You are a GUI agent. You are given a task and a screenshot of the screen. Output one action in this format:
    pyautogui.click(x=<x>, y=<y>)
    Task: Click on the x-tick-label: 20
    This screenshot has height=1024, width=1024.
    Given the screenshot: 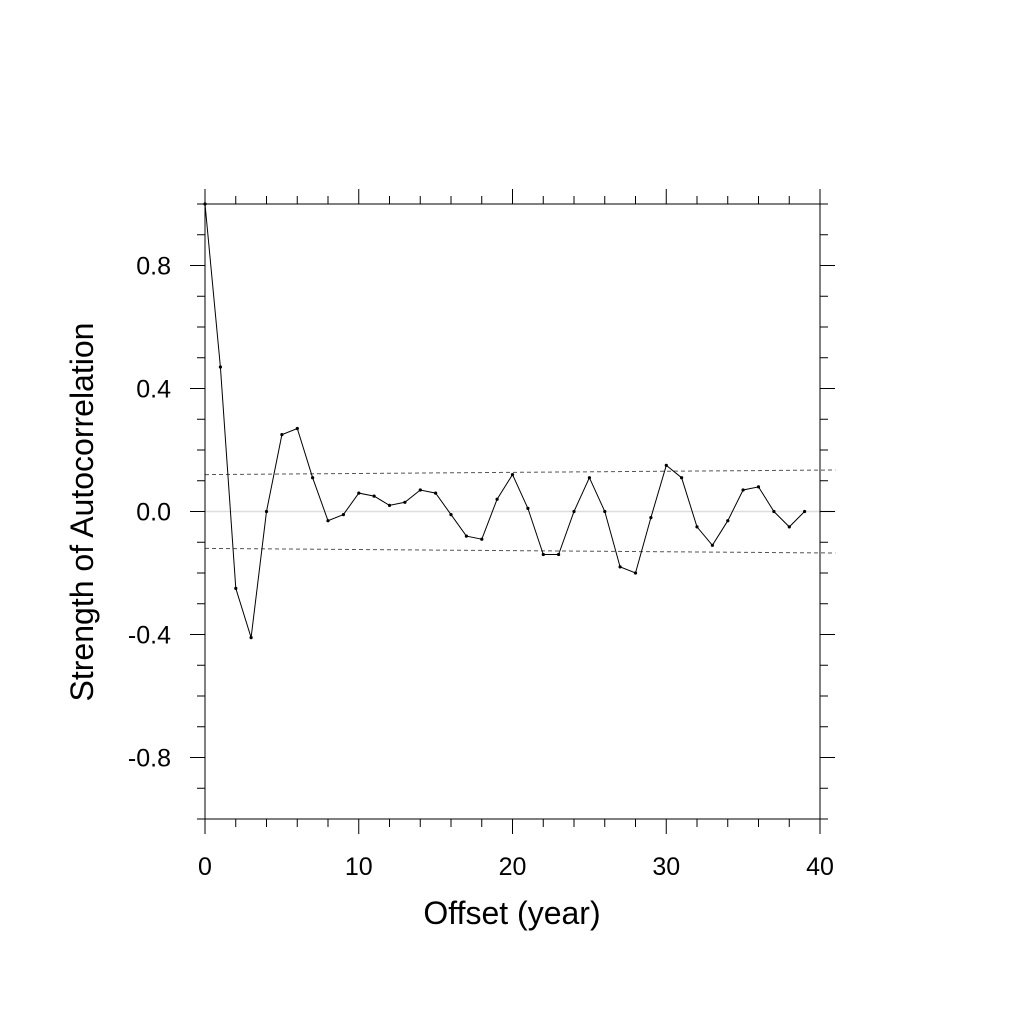 What is the action you would take?
    pyautogui.click(x=513, y=867)
    